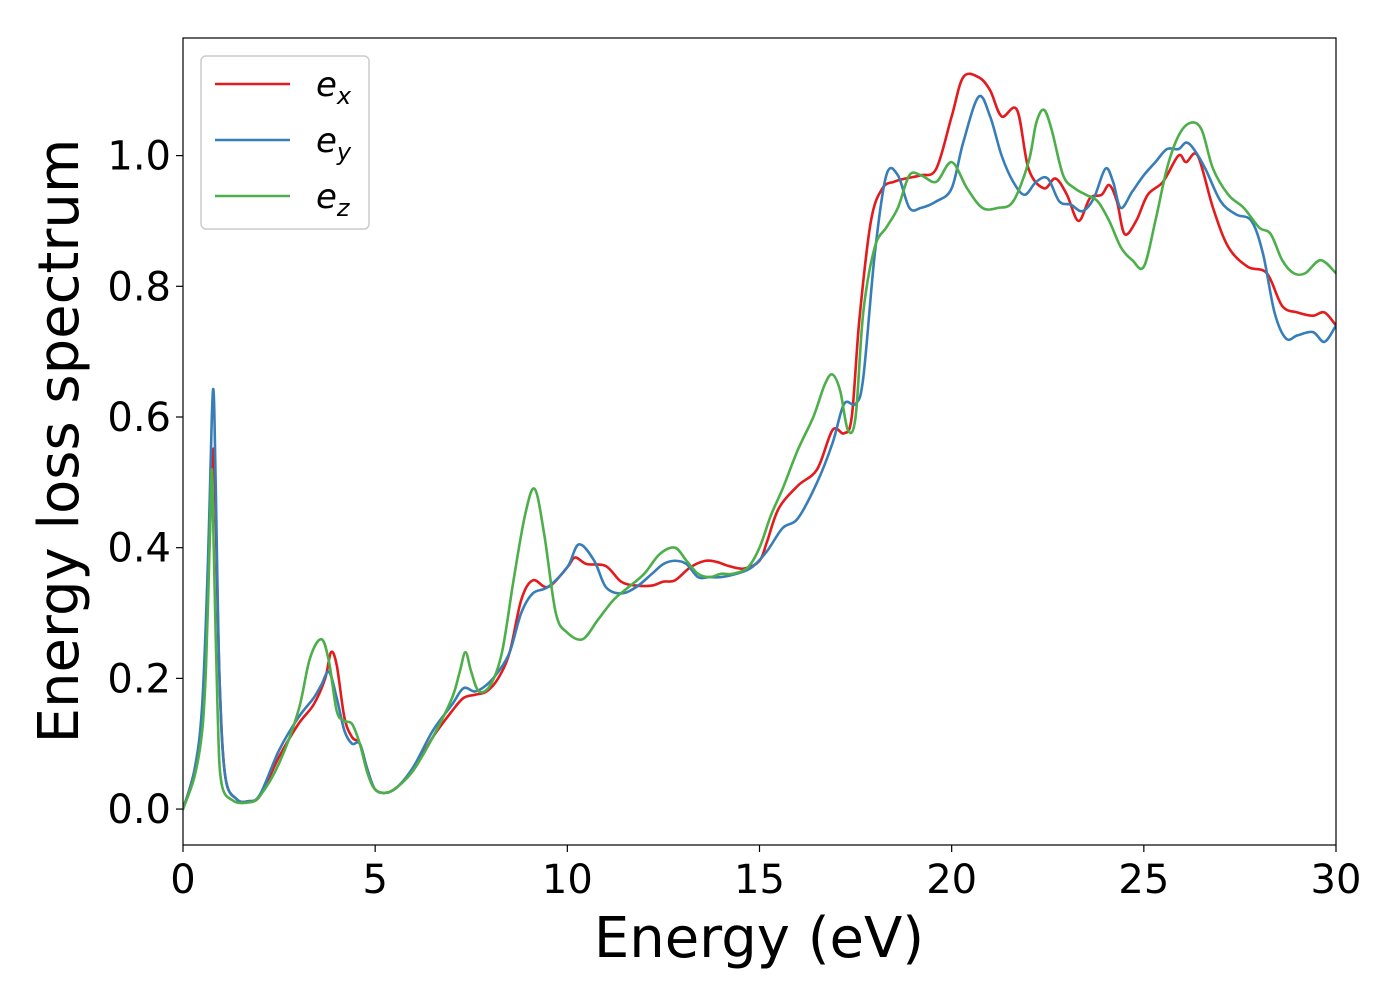 Image resolution: width=1400 pixels, height=1000 pixels. Describe the element at coordinates (59, 441) in the screenshot. I see `y-axis-label: Energy loss spectrum` at that location.